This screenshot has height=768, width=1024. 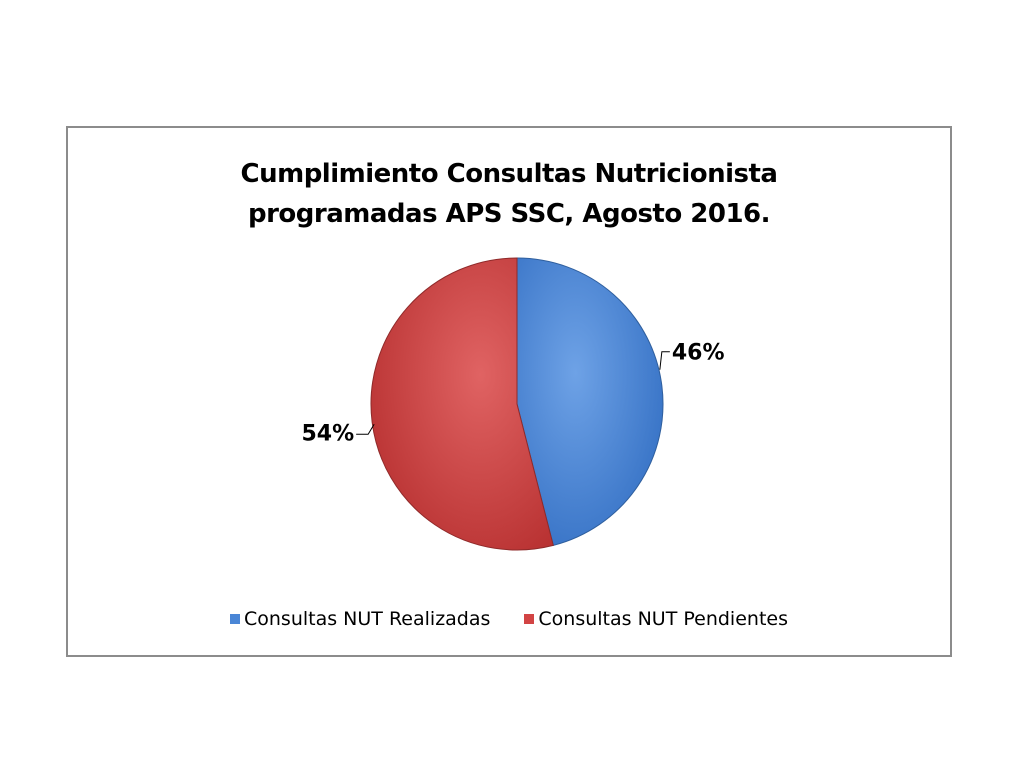 I want to click on data-label-pendientes: 54%, so click(x=327, y=433).